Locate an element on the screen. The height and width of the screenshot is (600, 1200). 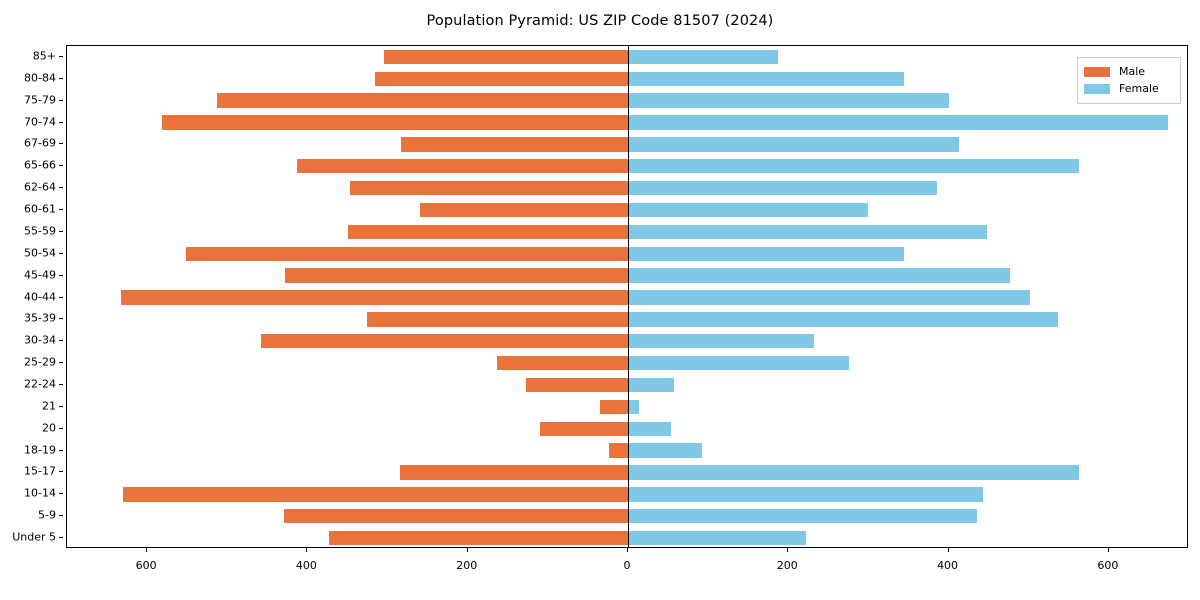
y-axis-tick-label: 40-44 is located at coordinates (40, 296).